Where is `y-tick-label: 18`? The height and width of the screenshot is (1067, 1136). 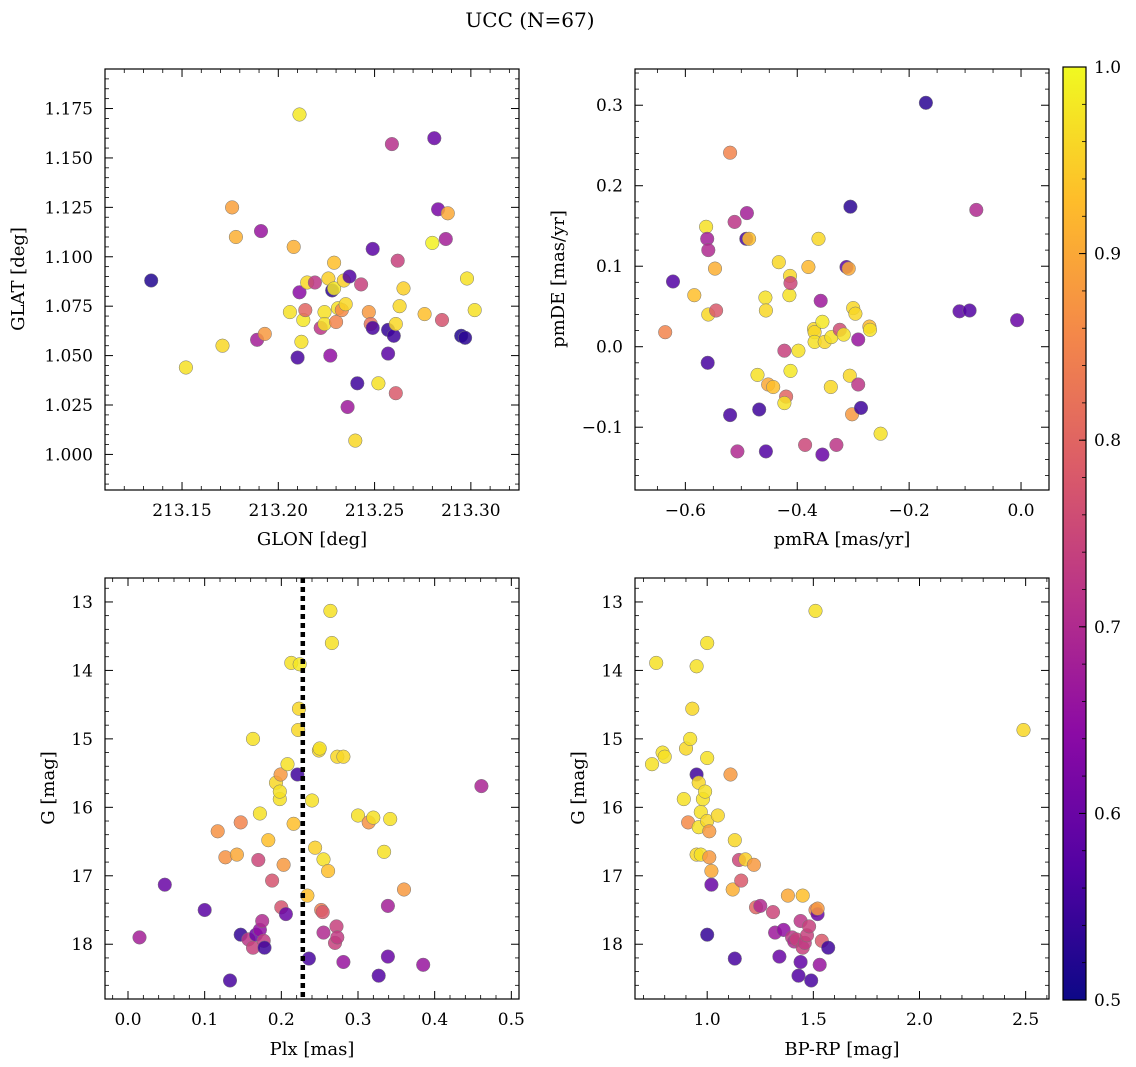
y-tick-label: 18 is located at coordinates (82, 945).